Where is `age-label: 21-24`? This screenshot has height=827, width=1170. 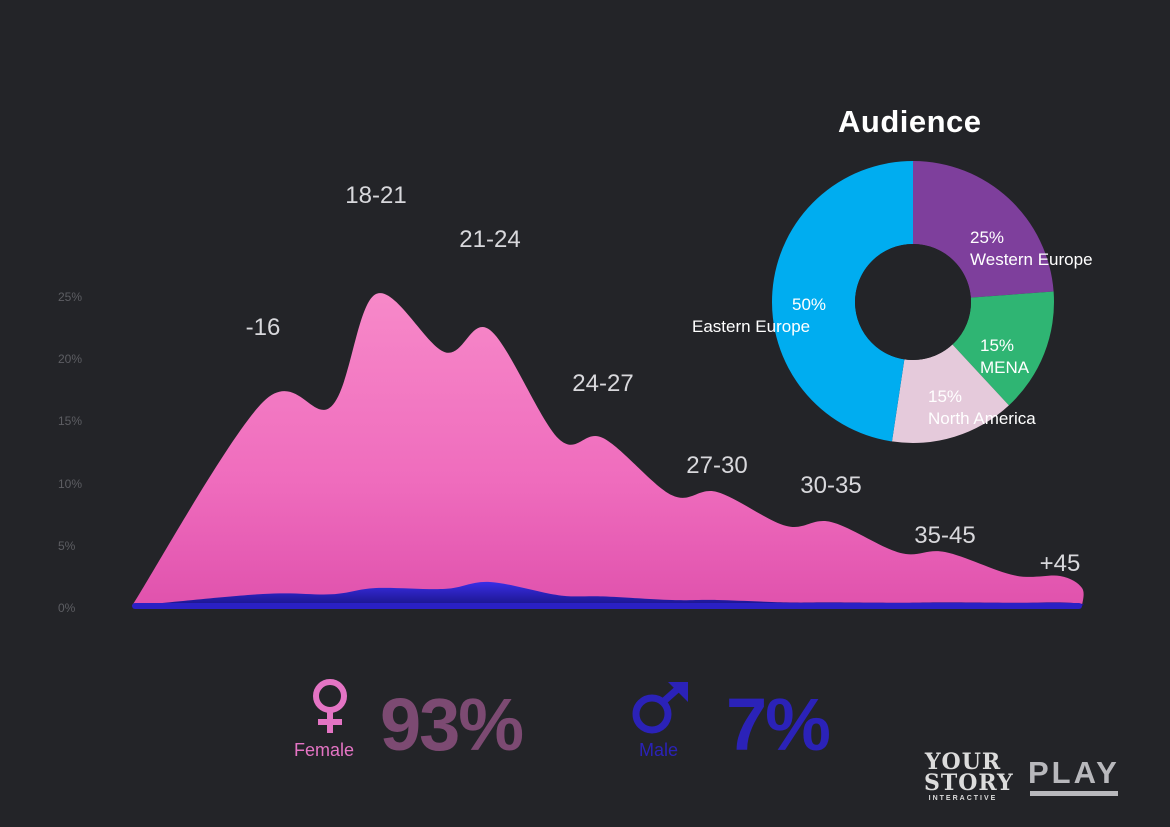 age-label: 21-24 is located at coordinates (490, 239).